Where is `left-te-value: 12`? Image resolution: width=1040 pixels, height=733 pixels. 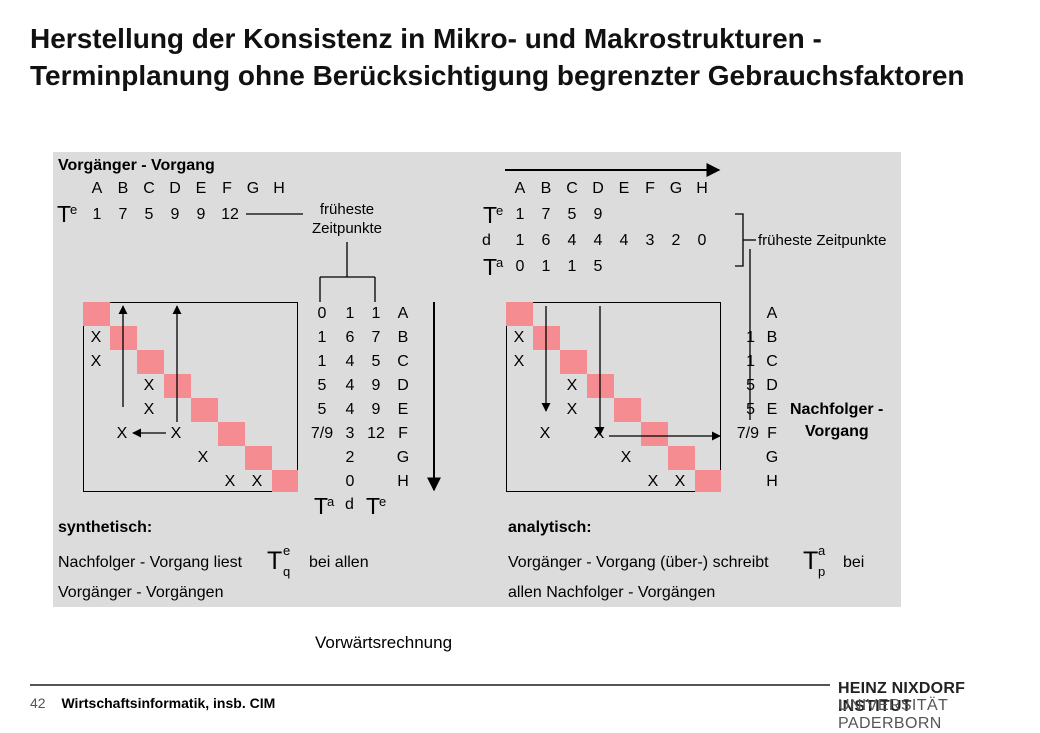 left-te-value: 12 is located at coordinates (230, 214).